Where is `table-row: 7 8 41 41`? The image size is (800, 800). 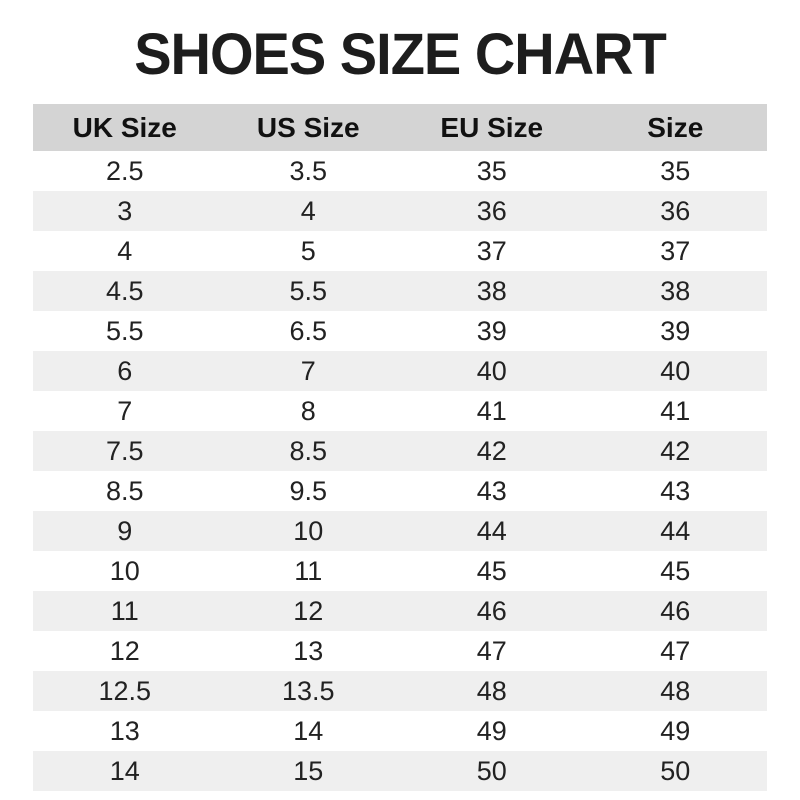 table-row: 7 8 41 41 is located at coordinates (400, 411).